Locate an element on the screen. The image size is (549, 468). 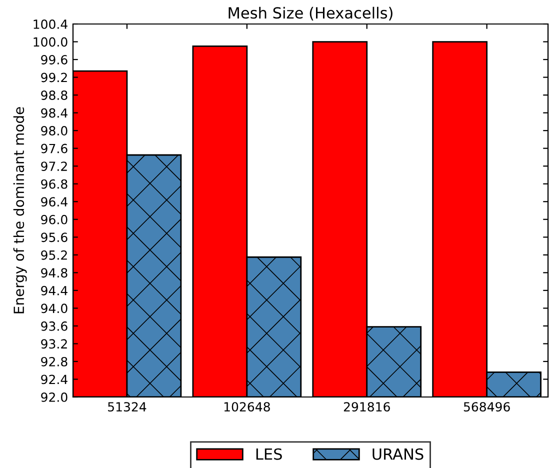
y-axis-title: Energy of the dominant mode is located at coordinates (20, 210).